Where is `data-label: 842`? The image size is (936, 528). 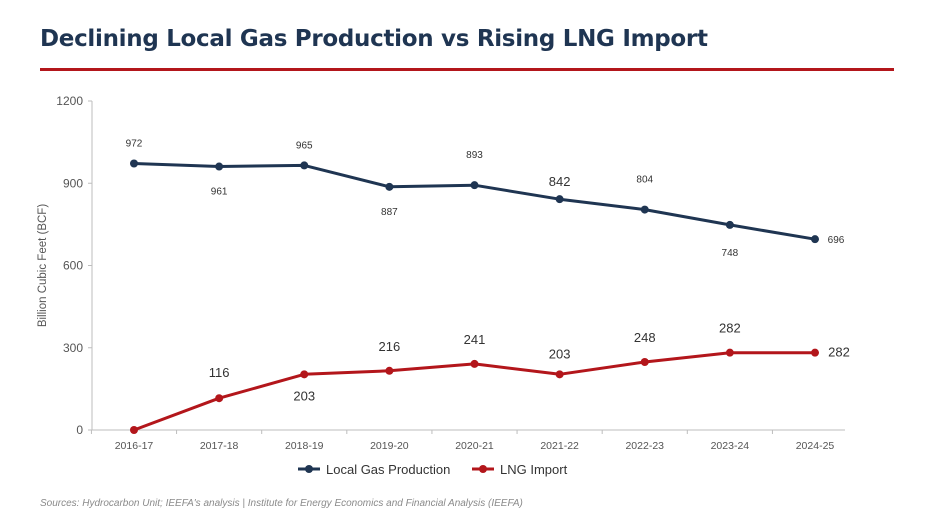
data-label: 842 is located at coordinates (560, 181).